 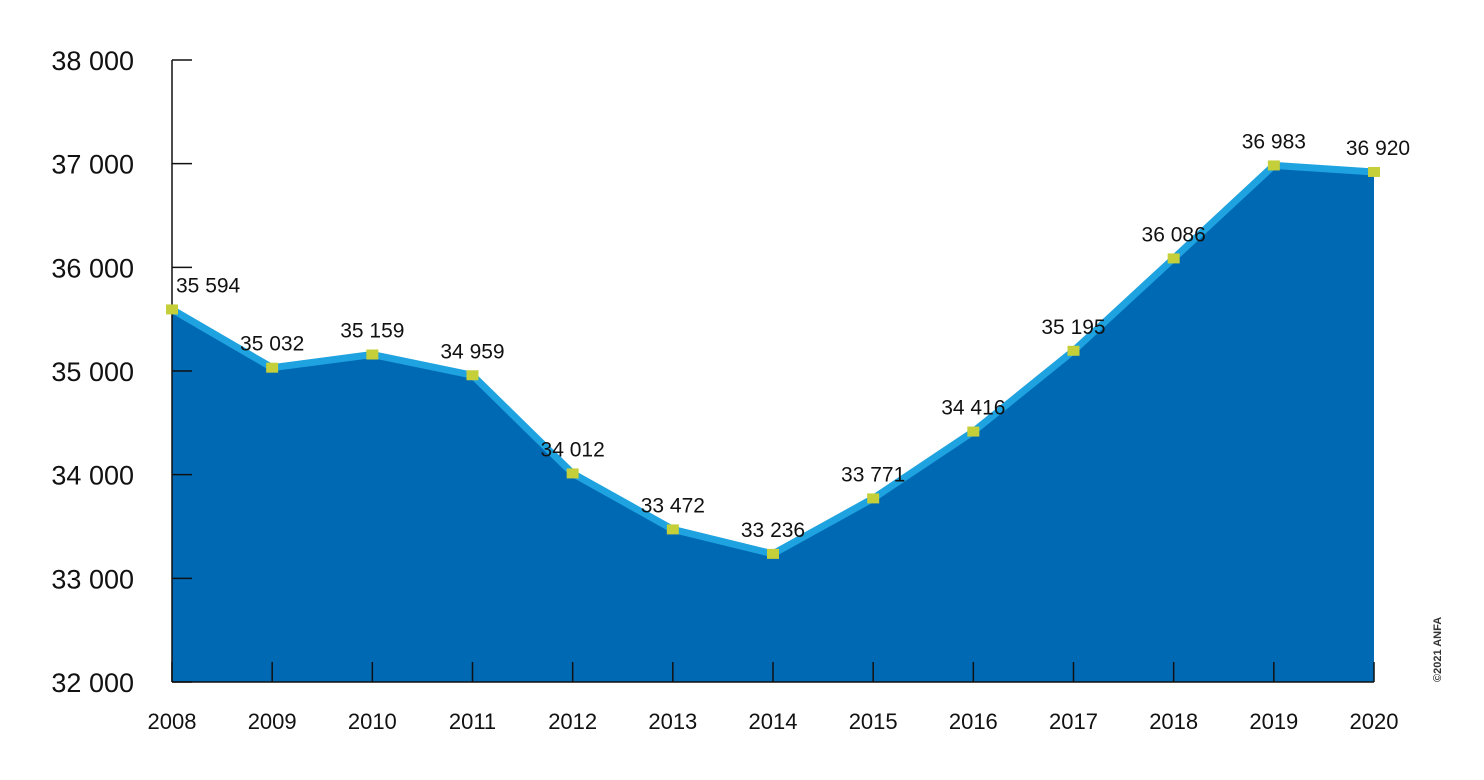 I want to click on x-tick-label: 2014, so click(x=773, y=721).